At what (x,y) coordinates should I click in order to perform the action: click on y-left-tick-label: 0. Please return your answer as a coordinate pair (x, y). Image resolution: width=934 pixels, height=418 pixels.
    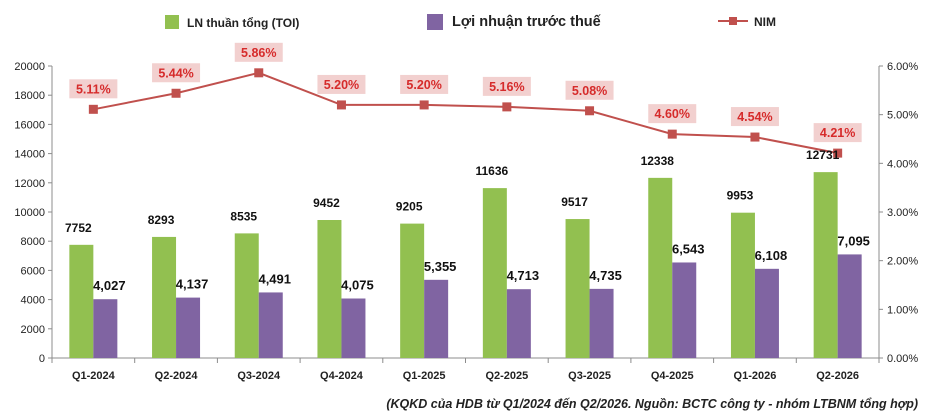
    Looking at the image, I should click on (42, 359).